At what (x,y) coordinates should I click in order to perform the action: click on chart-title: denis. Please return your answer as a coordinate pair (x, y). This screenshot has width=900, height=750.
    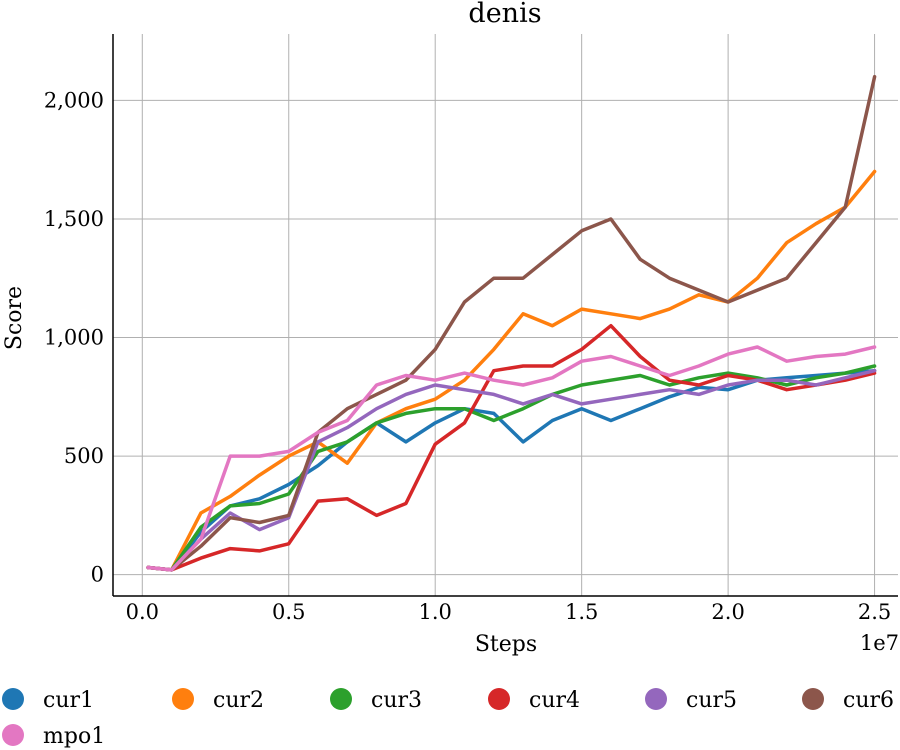
    Looking at the image, I should click on (504, 14).